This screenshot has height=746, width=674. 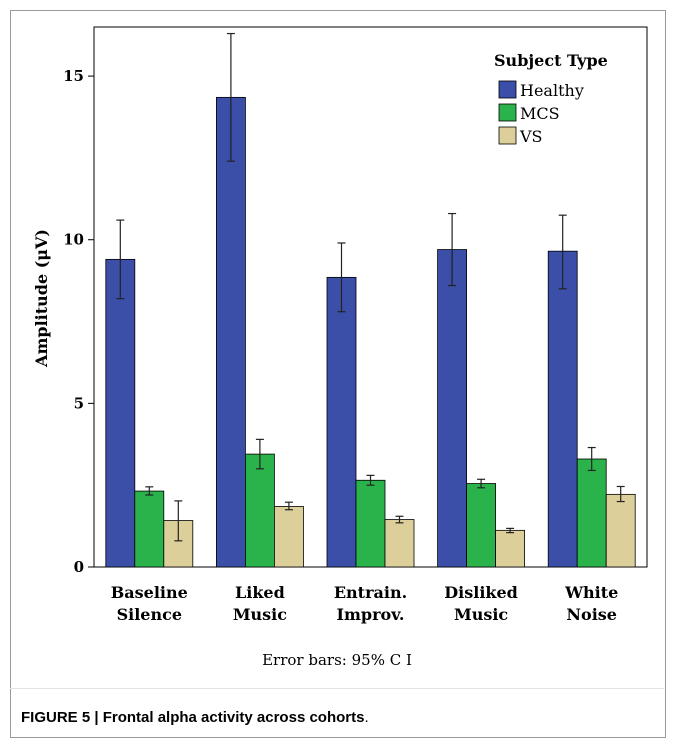 I want to click on legend-swatch-healthy, so click(x=507, y=89).